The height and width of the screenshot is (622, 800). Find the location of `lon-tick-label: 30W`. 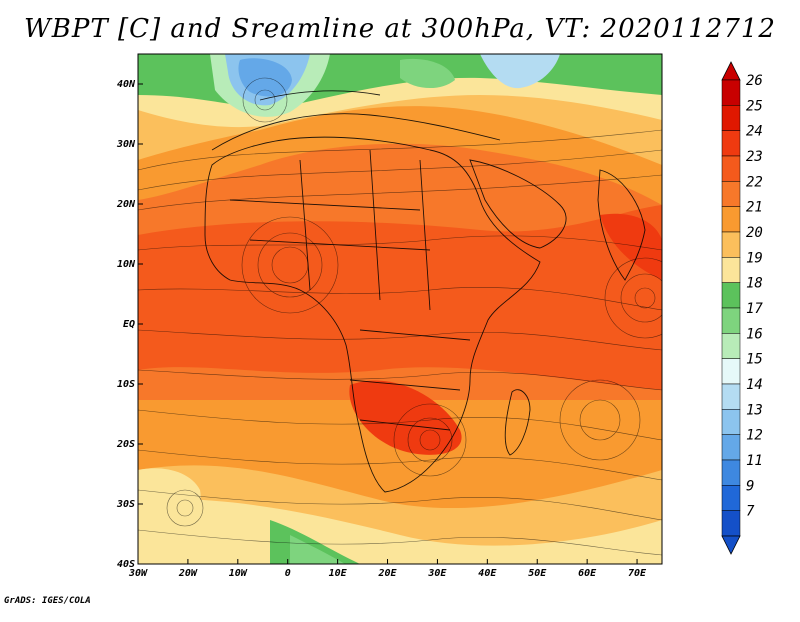

lon-tick-label: 30W is located at coordinates (138, 573).